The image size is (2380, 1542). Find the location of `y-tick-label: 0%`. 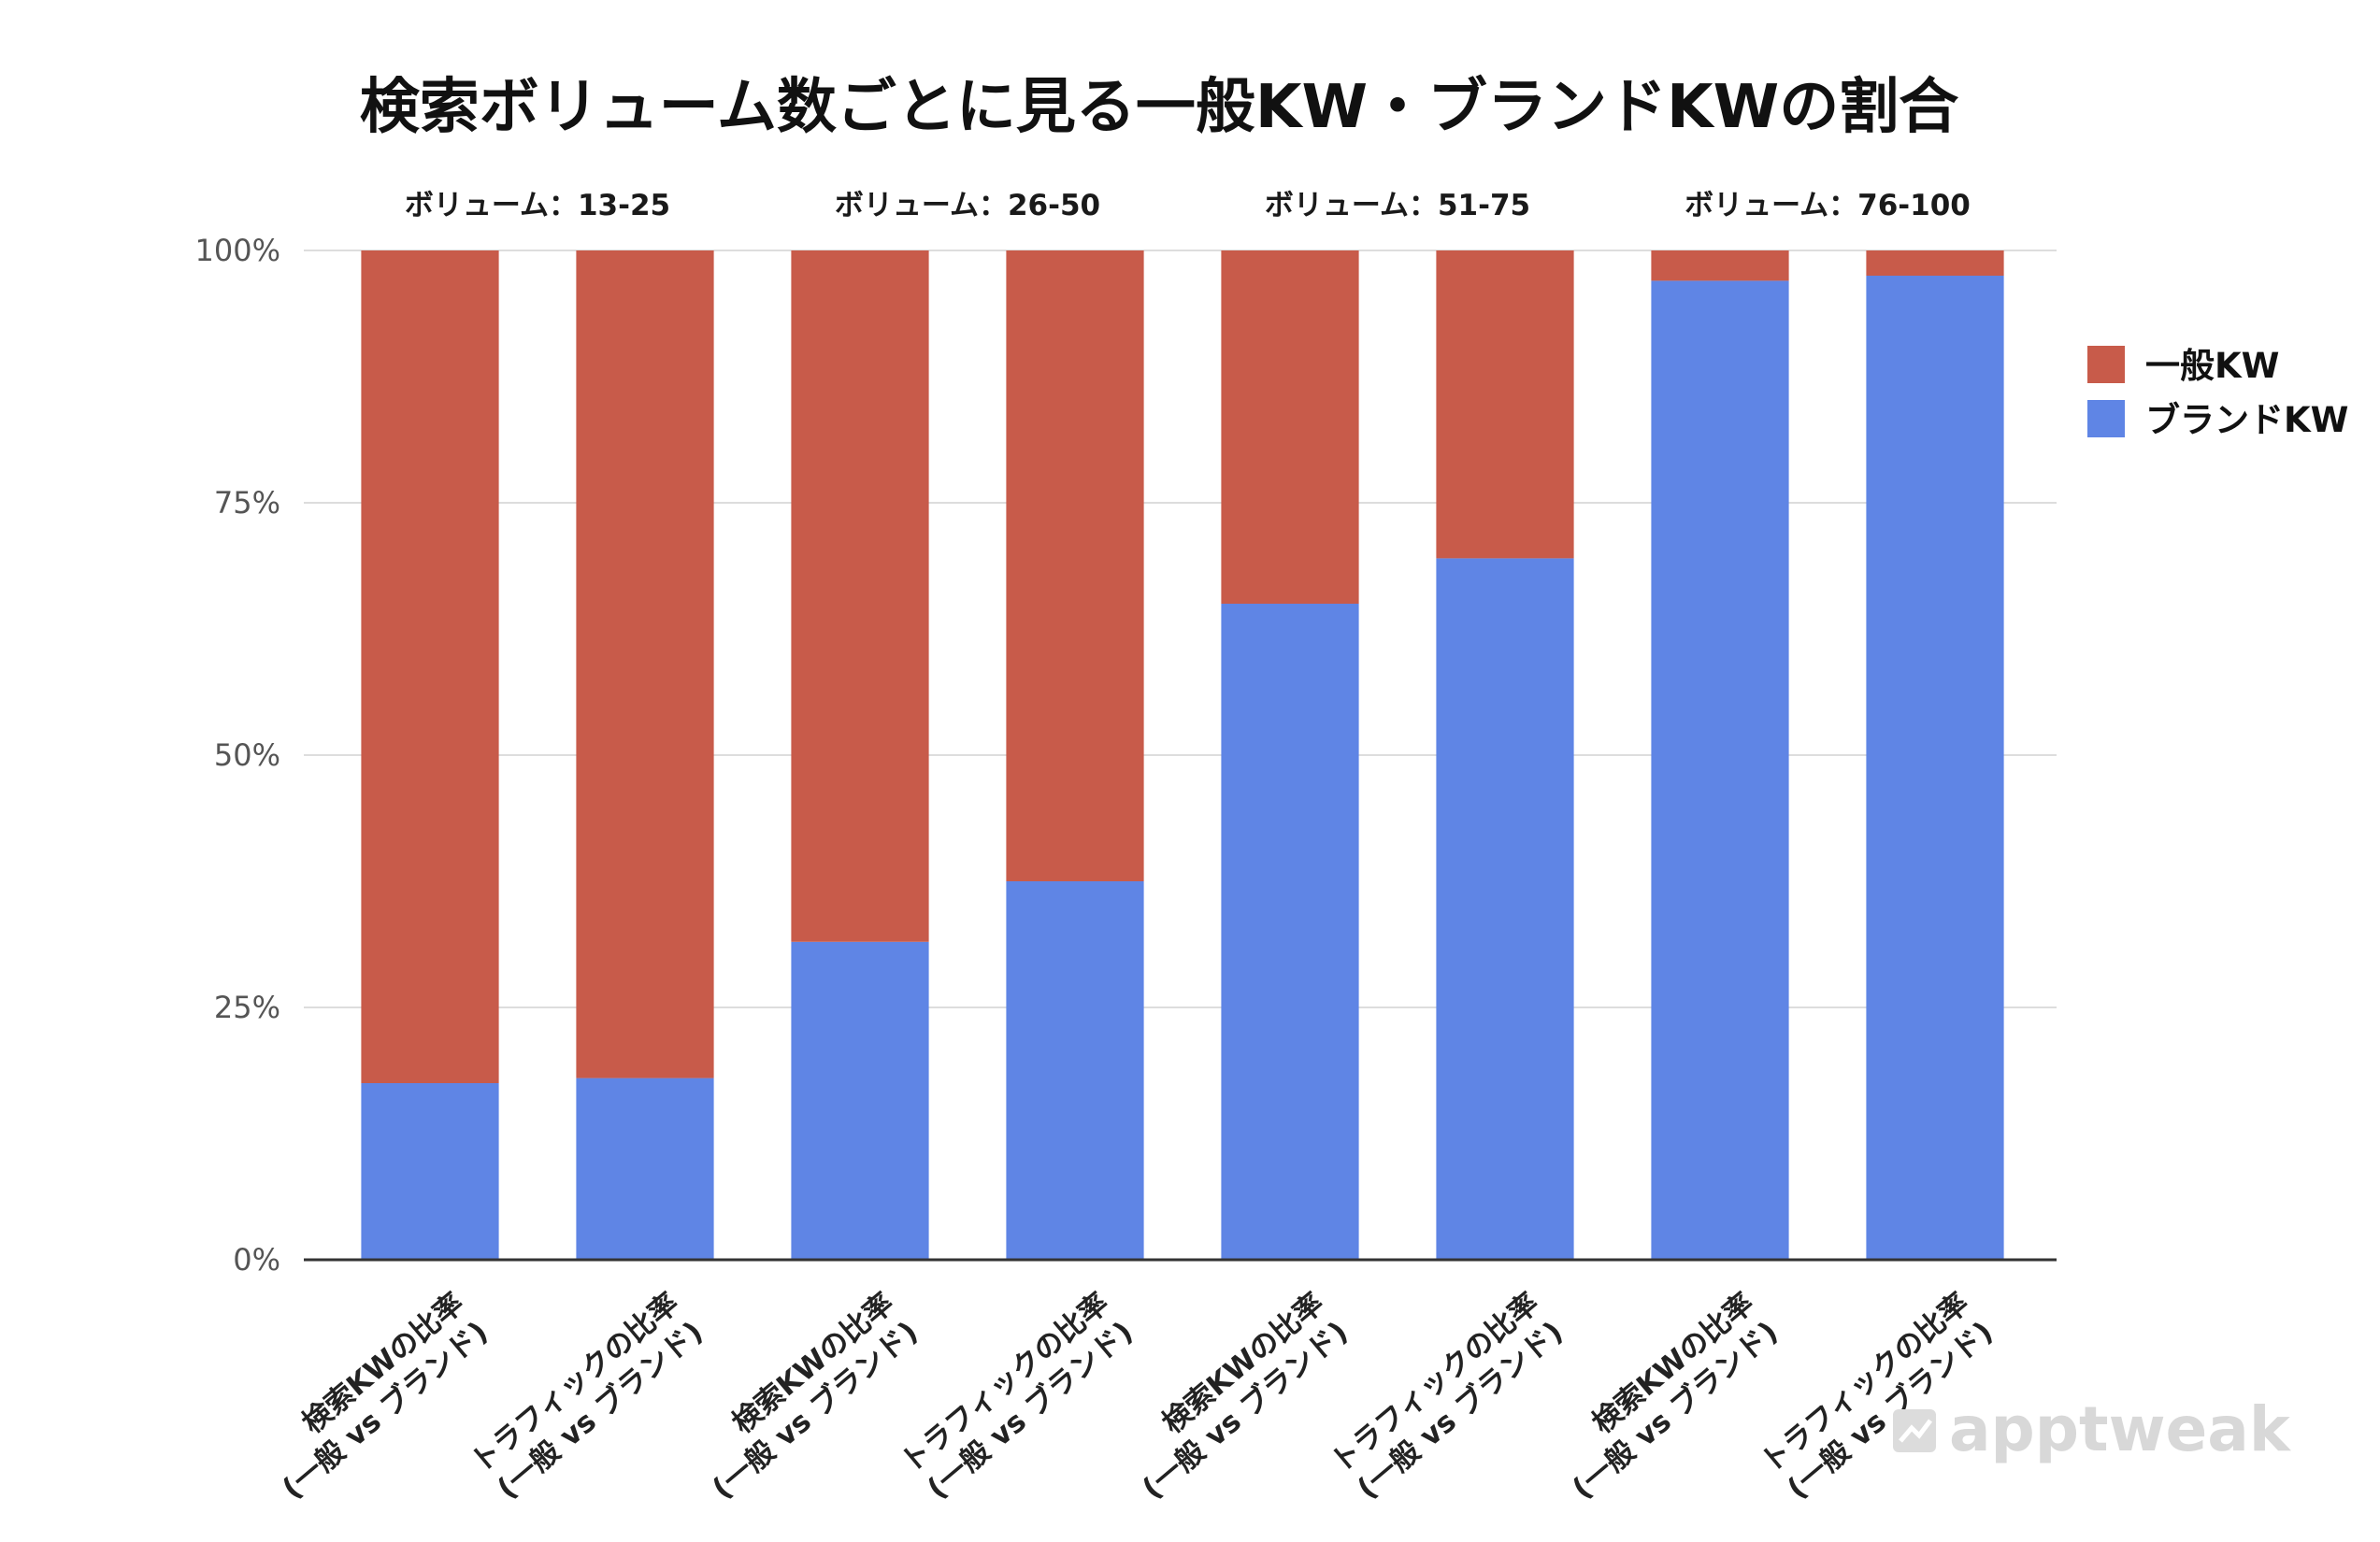

y-tick-label: 0% is located at coordinates (256, 1260).